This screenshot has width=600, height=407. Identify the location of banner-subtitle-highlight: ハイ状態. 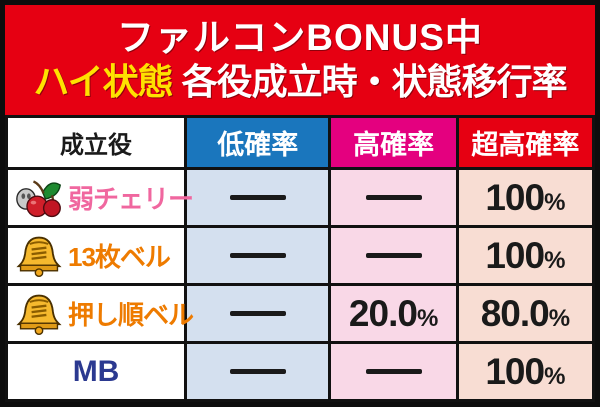
(103, 82).